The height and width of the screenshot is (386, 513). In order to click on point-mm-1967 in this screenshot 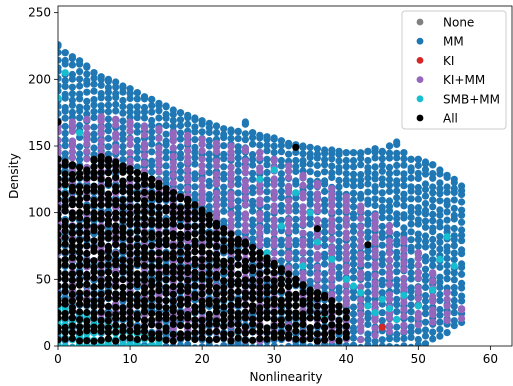, I will do `click(462, 186)`.